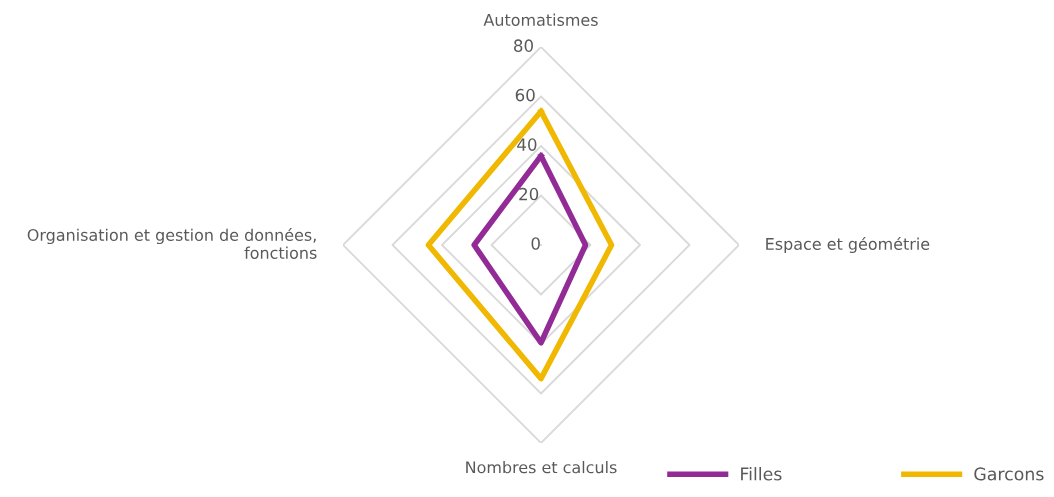 The width and height of the screenshot is (1054, 497). What do you see at coordinates (1009, 474) in the screenshot?
I see `legend-label: Garcons` at bounding box center [1009, 474].